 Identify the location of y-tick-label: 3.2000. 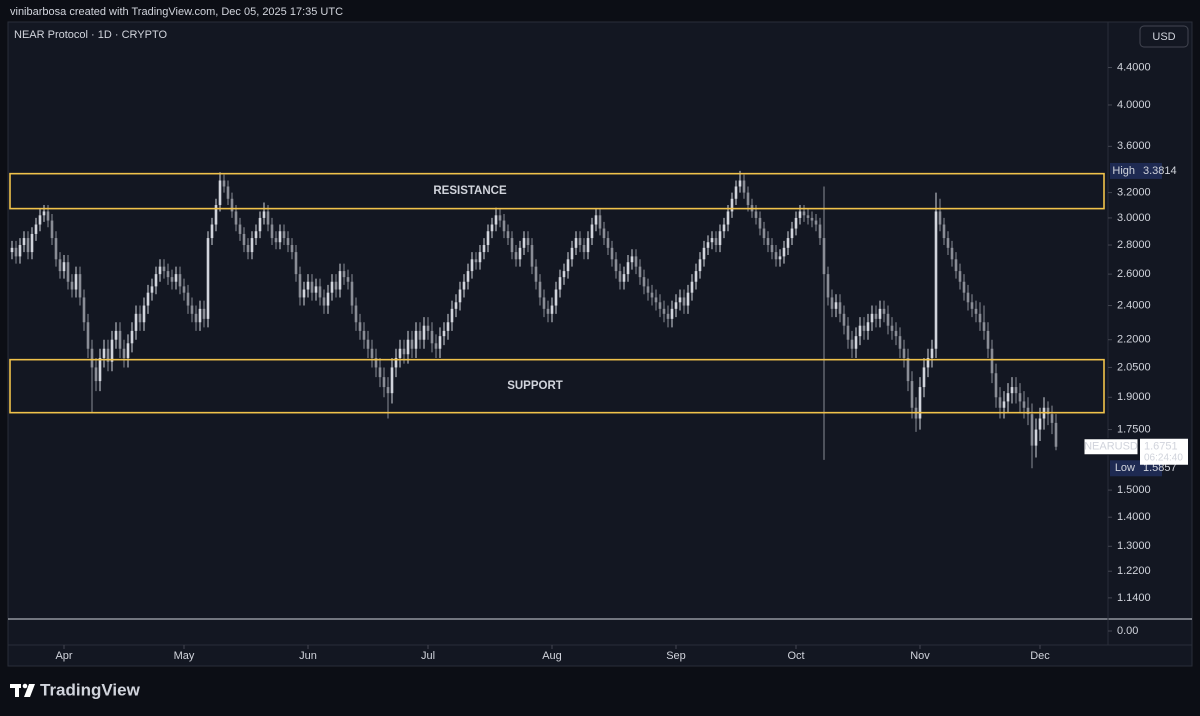
(1134, 192).